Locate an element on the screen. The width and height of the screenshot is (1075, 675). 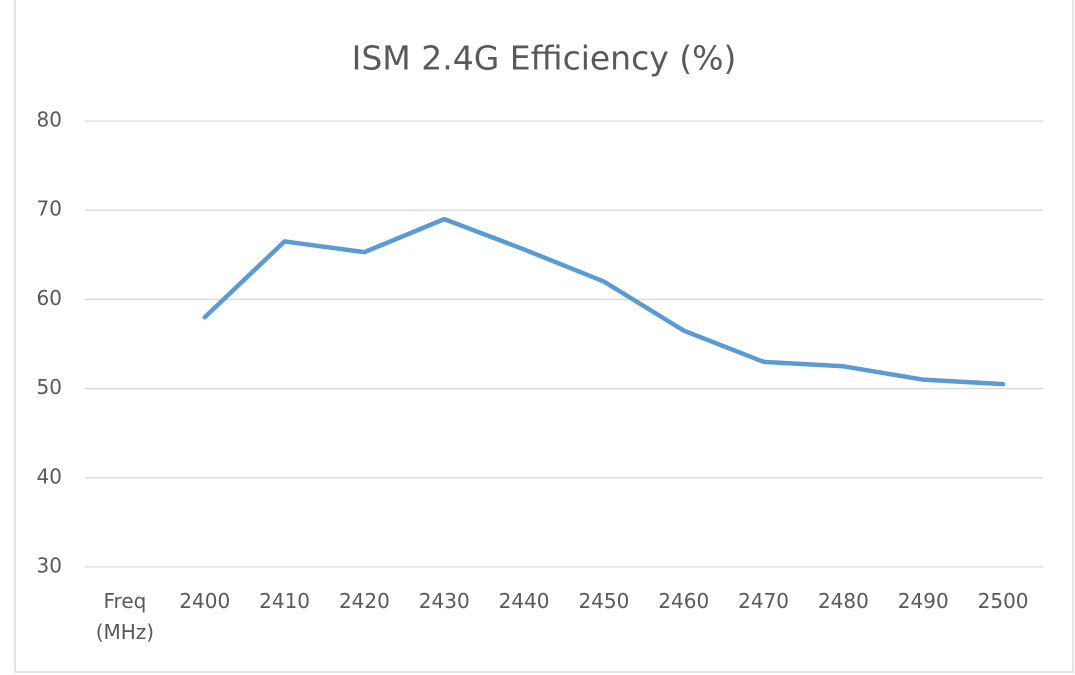
x-tick-label: 2440 is located at coordinates (524, 601).